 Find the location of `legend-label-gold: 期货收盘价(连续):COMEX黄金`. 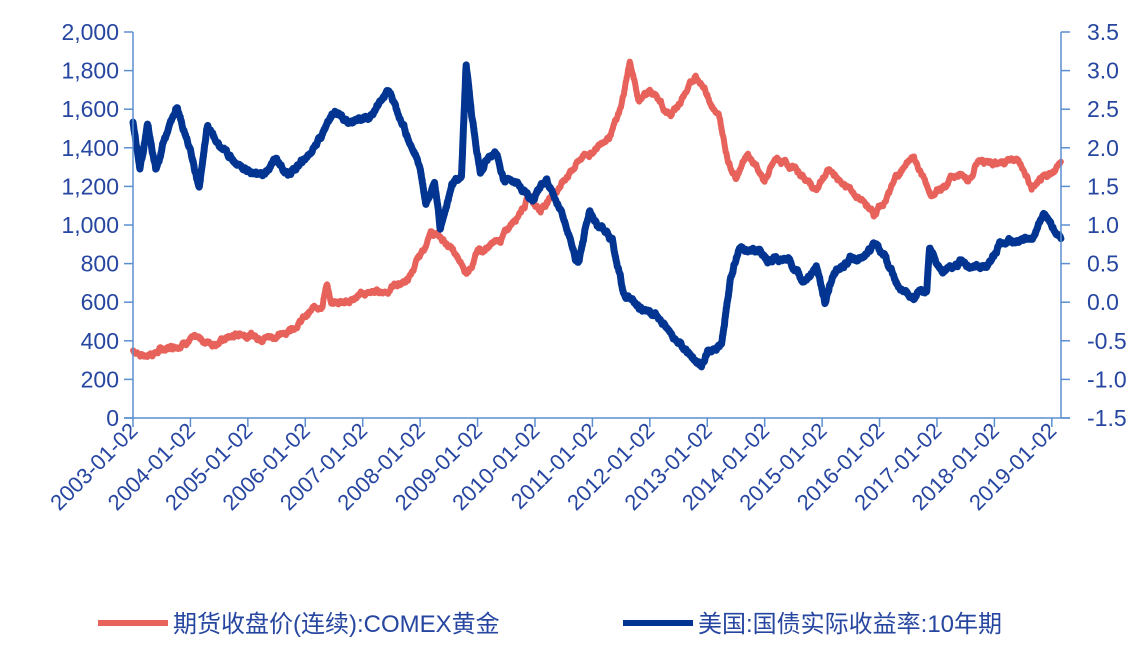

legend-label-gold: 期货收盘价(连续):COMEX黄金 is located at coordinates (336, 624).